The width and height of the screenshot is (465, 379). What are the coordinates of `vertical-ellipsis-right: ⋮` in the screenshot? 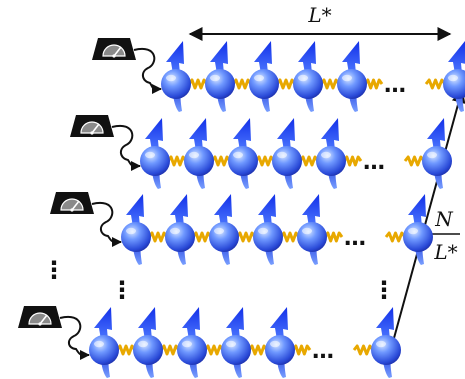 It's located at (384, 290).